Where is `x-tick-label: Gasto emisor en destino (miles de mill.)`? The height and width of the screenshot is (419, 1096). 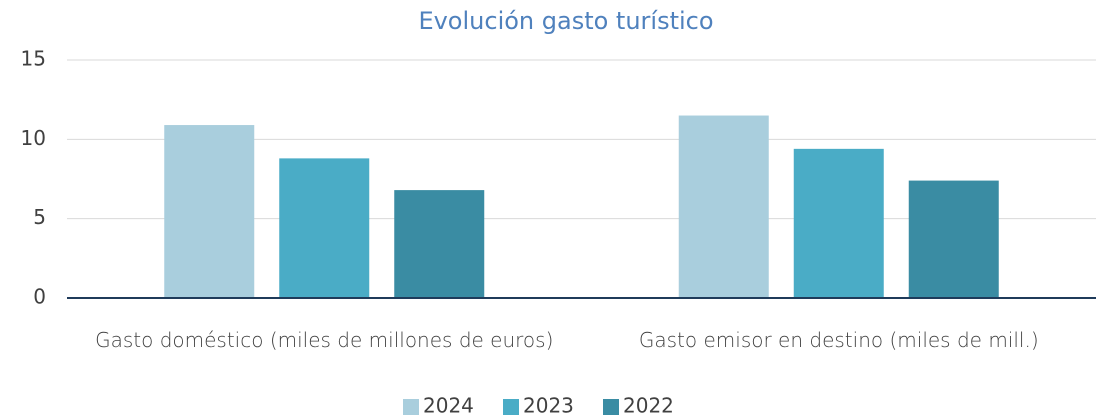 x-tick-label: Gasto emisor en destino (miles de mill.) is located at coordinates (838, 340).